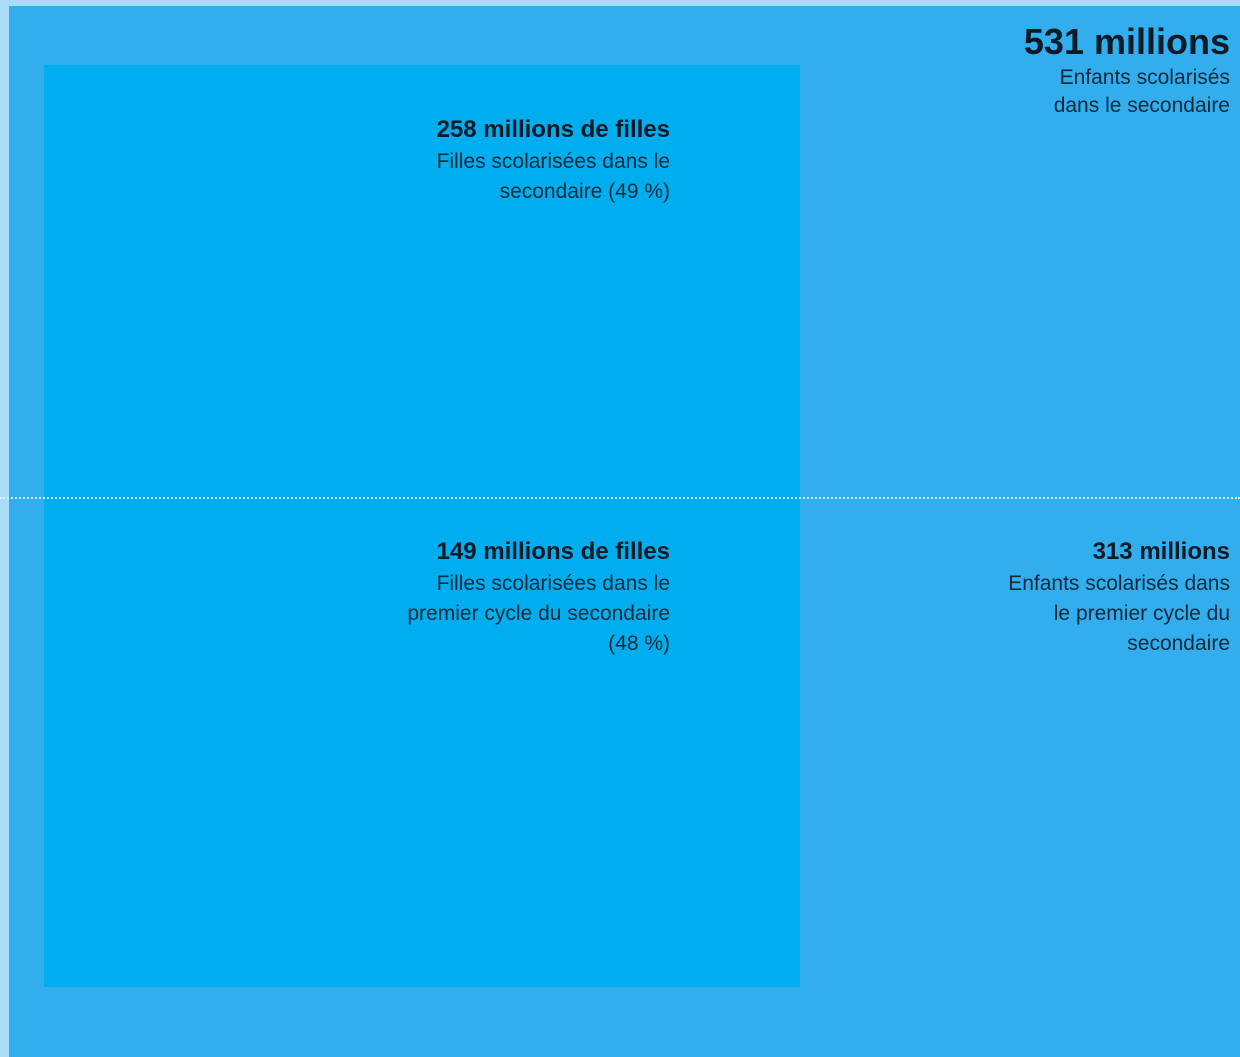 The image size is (1240, 1057). Describe the element at coordinates (620, 498) in the screenshot. I see `lower-secondary-divider` at that location.